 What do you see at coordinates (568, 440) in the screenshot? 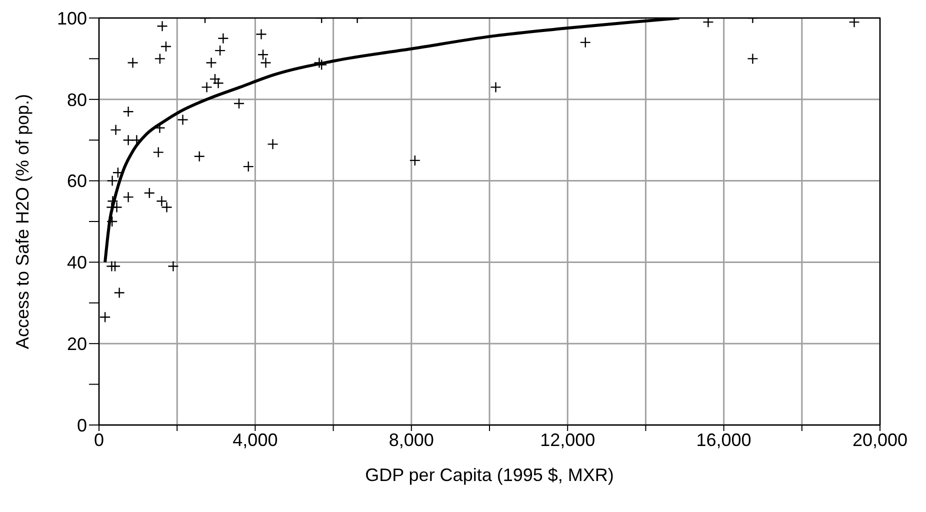
I see `x-tick-label: 12,000` at bounding box center [568, 440].